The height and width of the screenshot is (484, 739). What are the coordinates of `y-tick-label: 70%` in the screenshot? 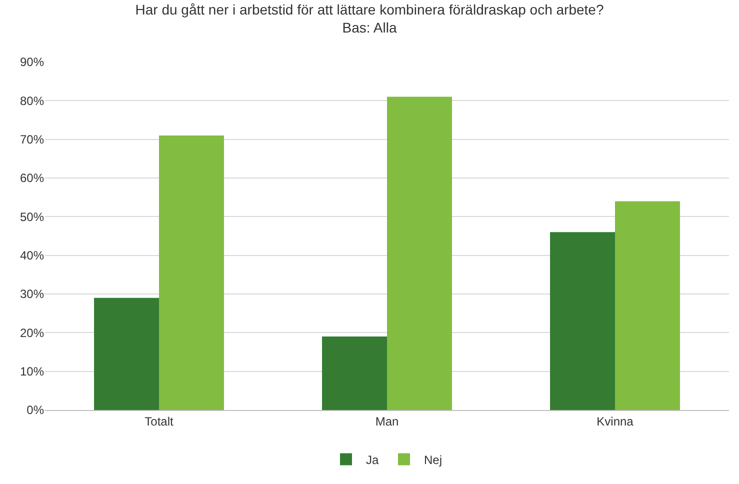 It's located at (32, 139).